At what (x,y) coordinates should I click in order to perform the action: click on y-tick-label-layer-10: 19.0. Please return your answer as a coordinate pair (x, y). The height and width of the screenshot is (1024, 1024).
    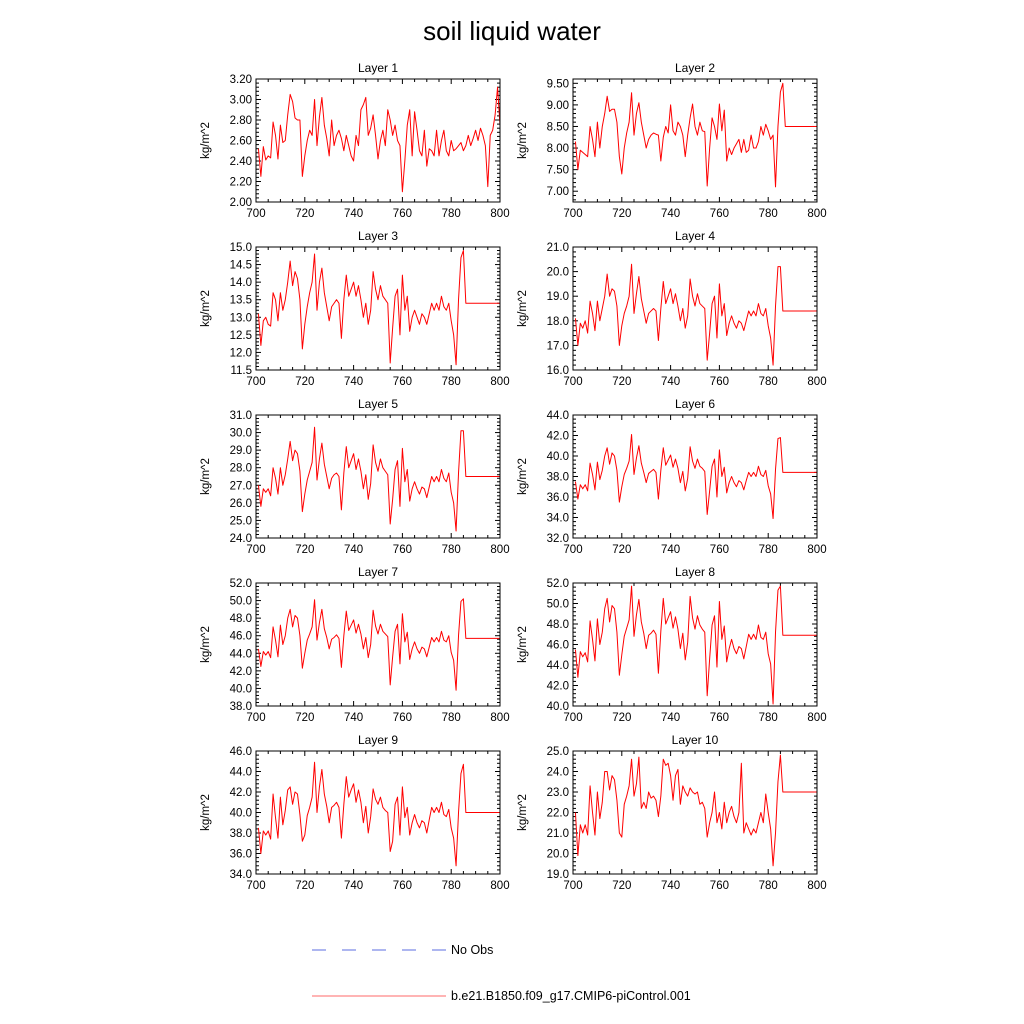
    Looking at the image, I should click on (558, 875).